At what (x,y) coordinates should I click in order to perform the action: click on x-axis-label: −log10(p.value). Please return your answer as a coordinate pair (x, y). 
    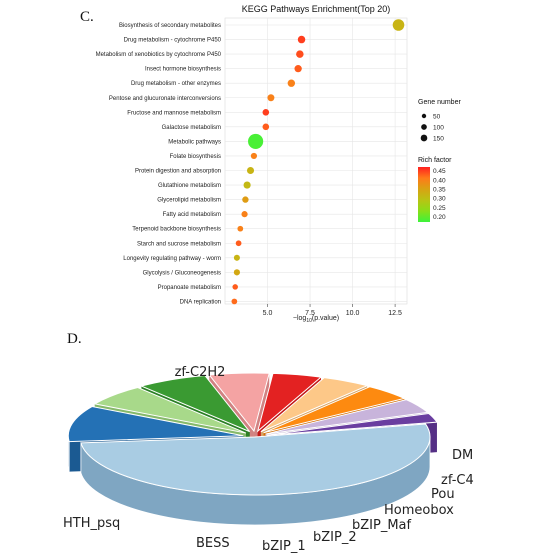
    Looking at the image, I should click on (316, 319).